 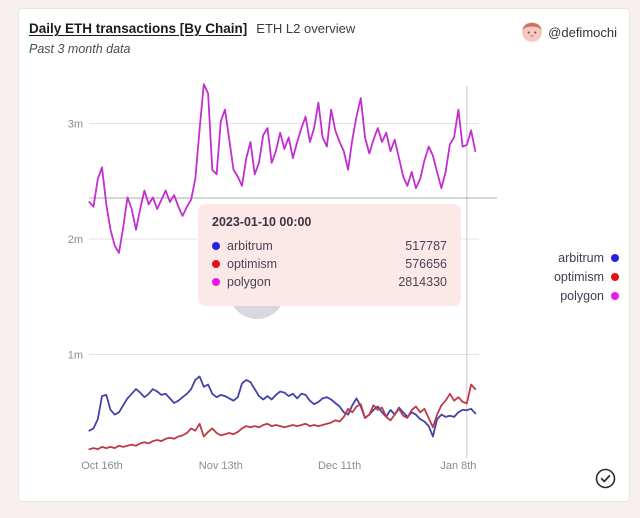 What do you see at coordinates (581, 257) in the screenshot?
I see `legend-label: arbitrum` at bounding box center [581, 257].